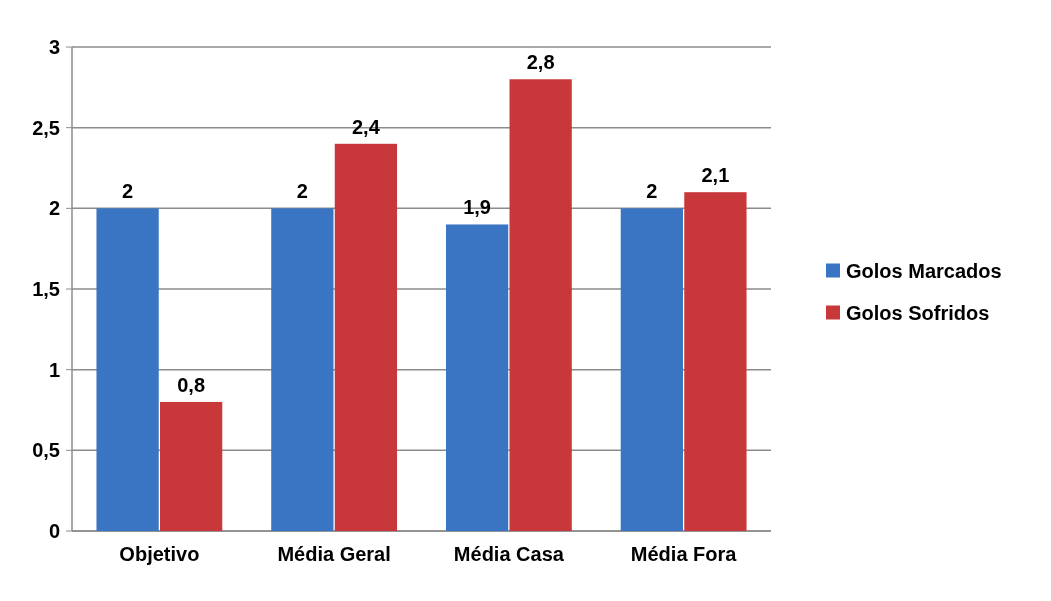 The height and width of the screenshot is (601, 1051). Describe the element at coordinates (54, 369) in the screenshot. I see `y-tick-label: 1` at that location.